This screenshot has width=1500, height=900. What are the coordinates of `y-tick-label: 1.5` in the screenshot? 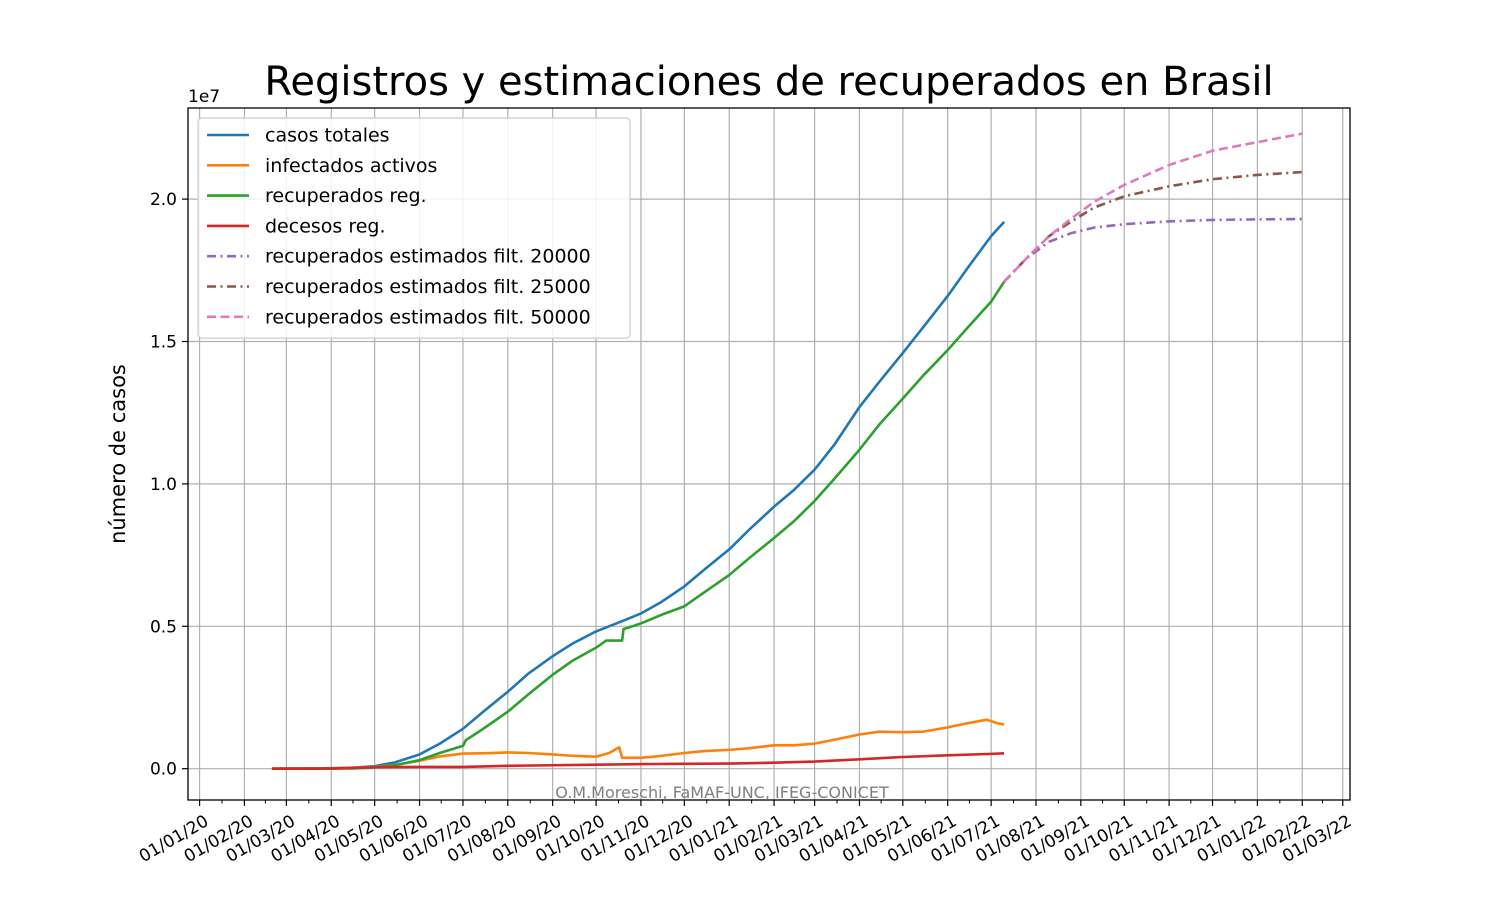 It's located at (163, 343).